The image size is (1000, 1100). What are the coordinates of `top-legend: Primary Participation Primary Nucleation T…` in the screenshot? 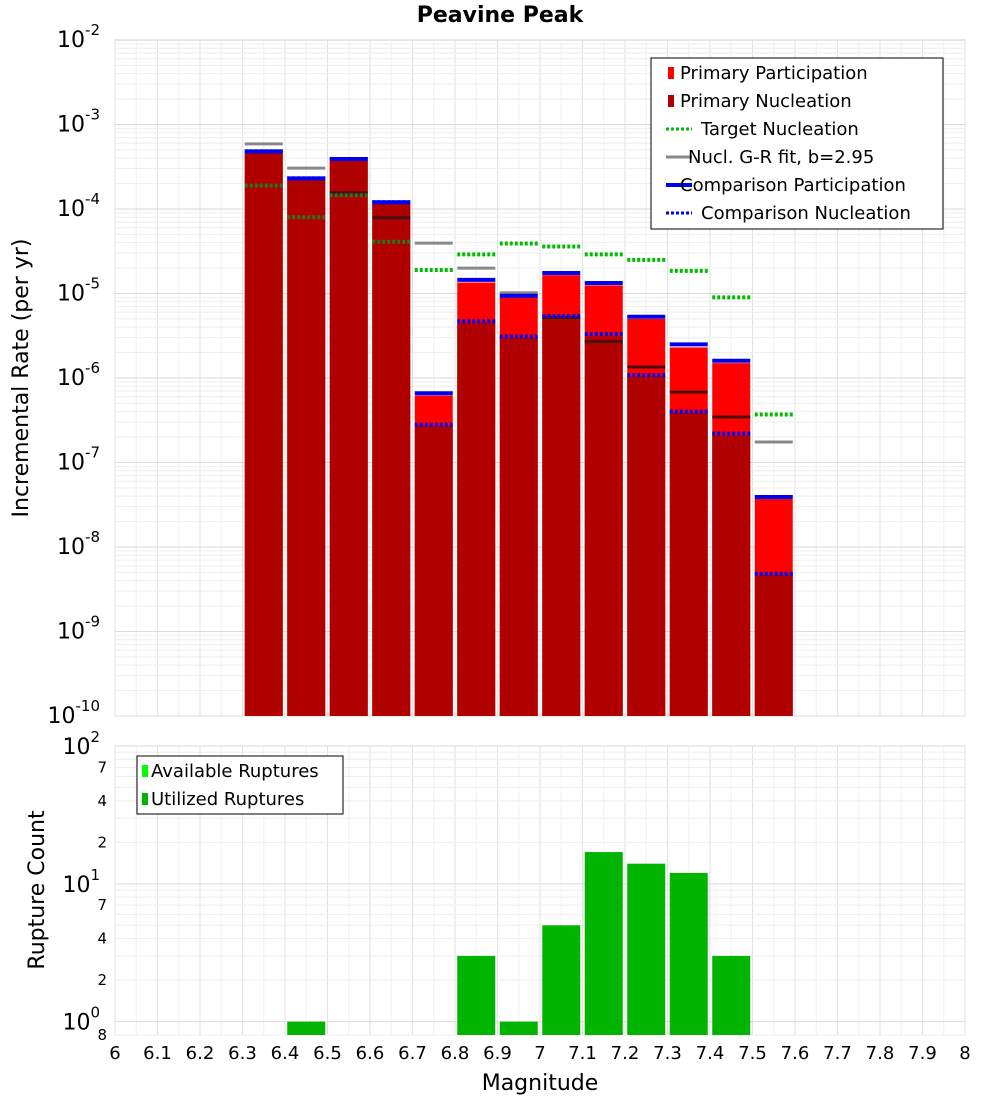 It's located at (797, 143).